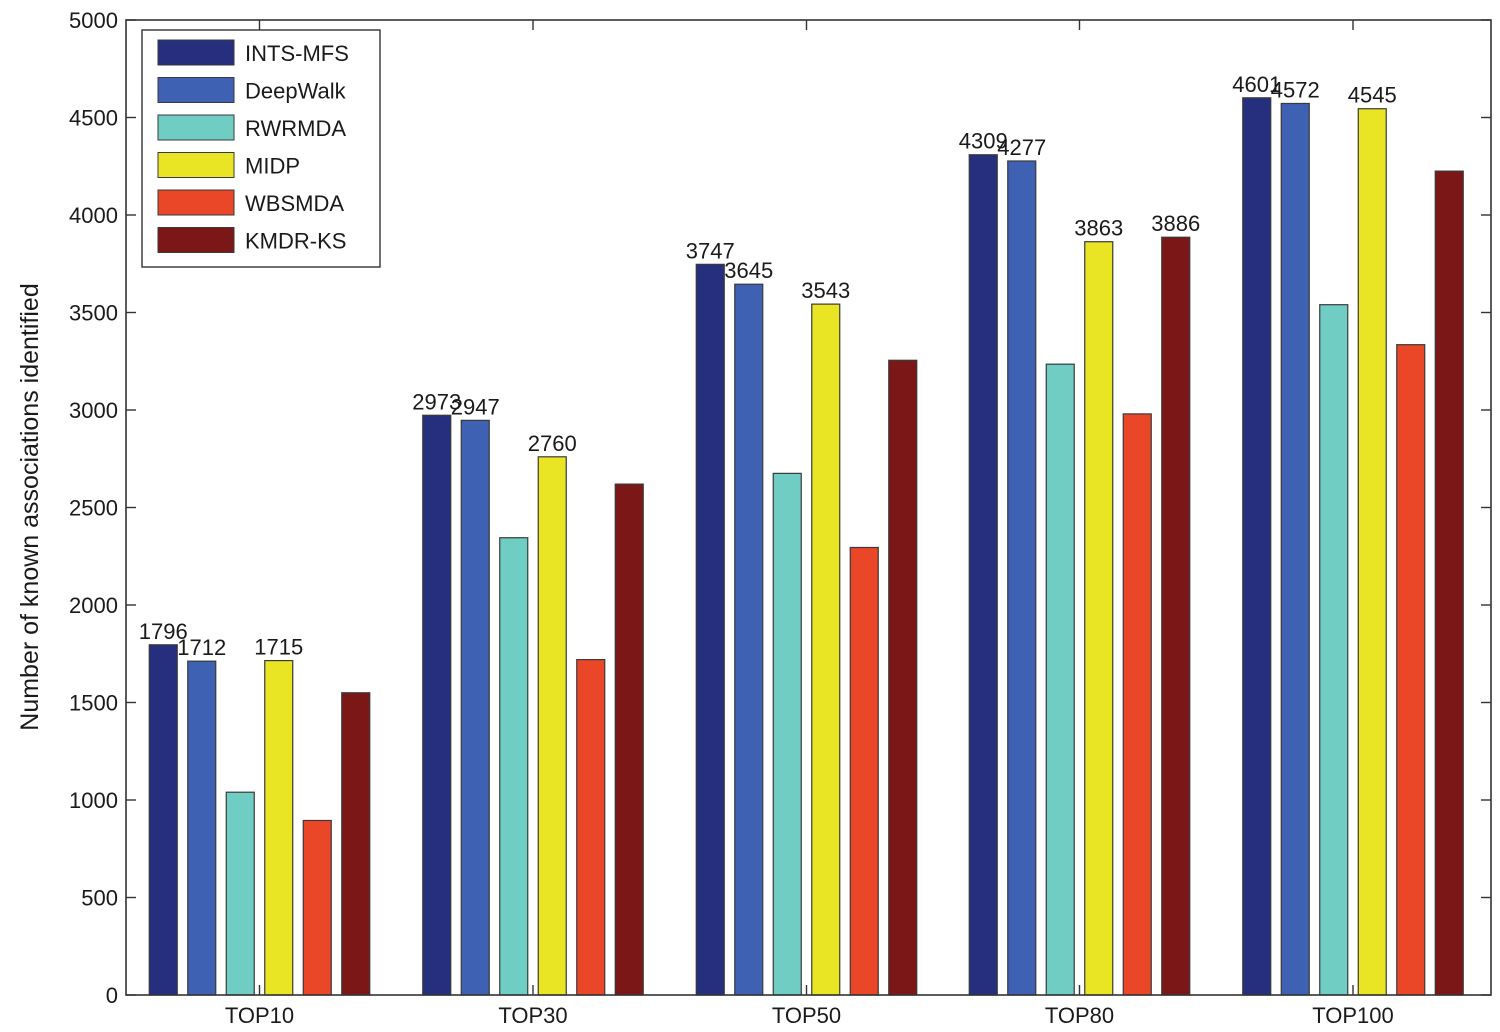 This screenshot has height=1032, width=1500. I want to click on data-label: 3543, so click(825, 290).